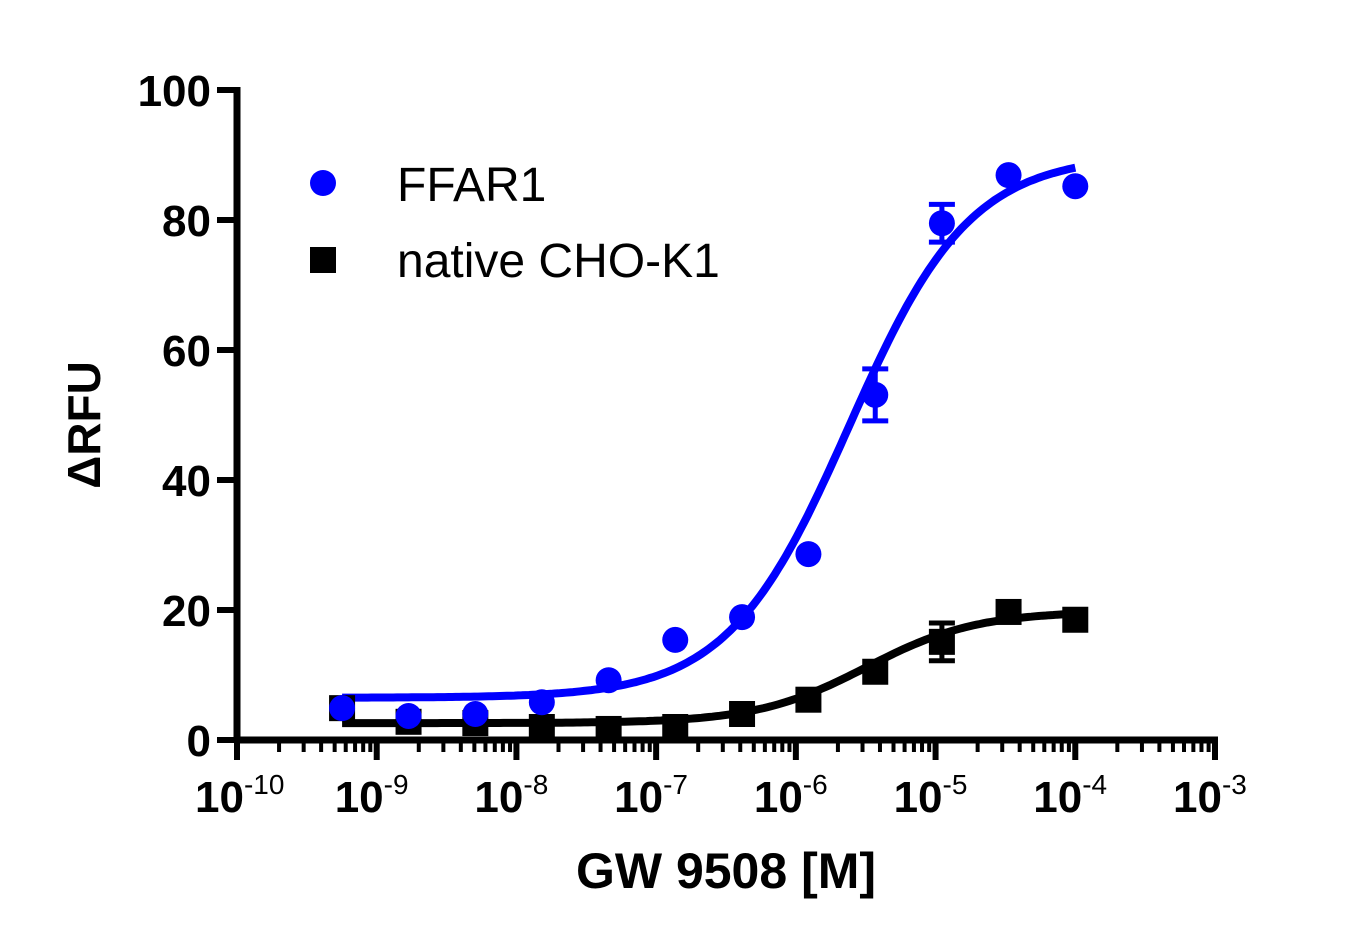 Image resolution: width=1367 pixels, height=951 pixels. I want to click on y-tick-label: 100, so click(174, 91).